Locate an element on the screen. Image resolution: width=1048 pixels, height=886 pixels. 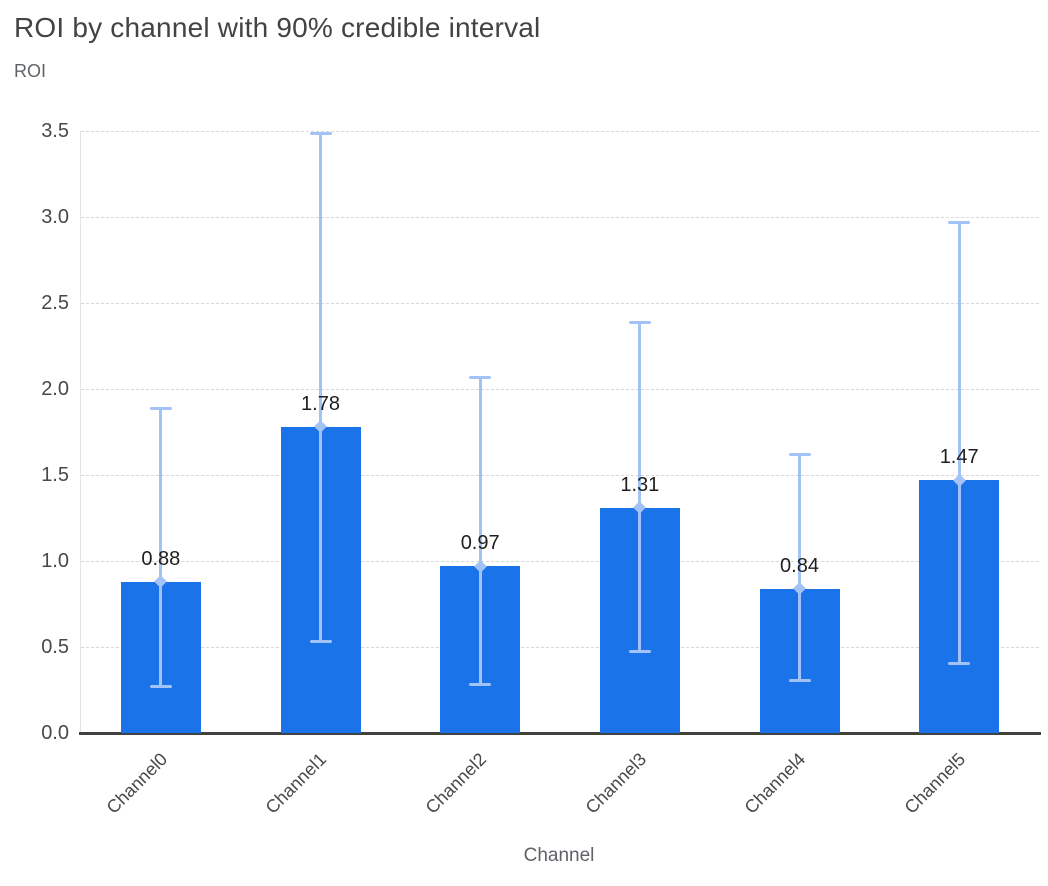
y-tick-label: 1.5 is located at coordinates (55, 475).